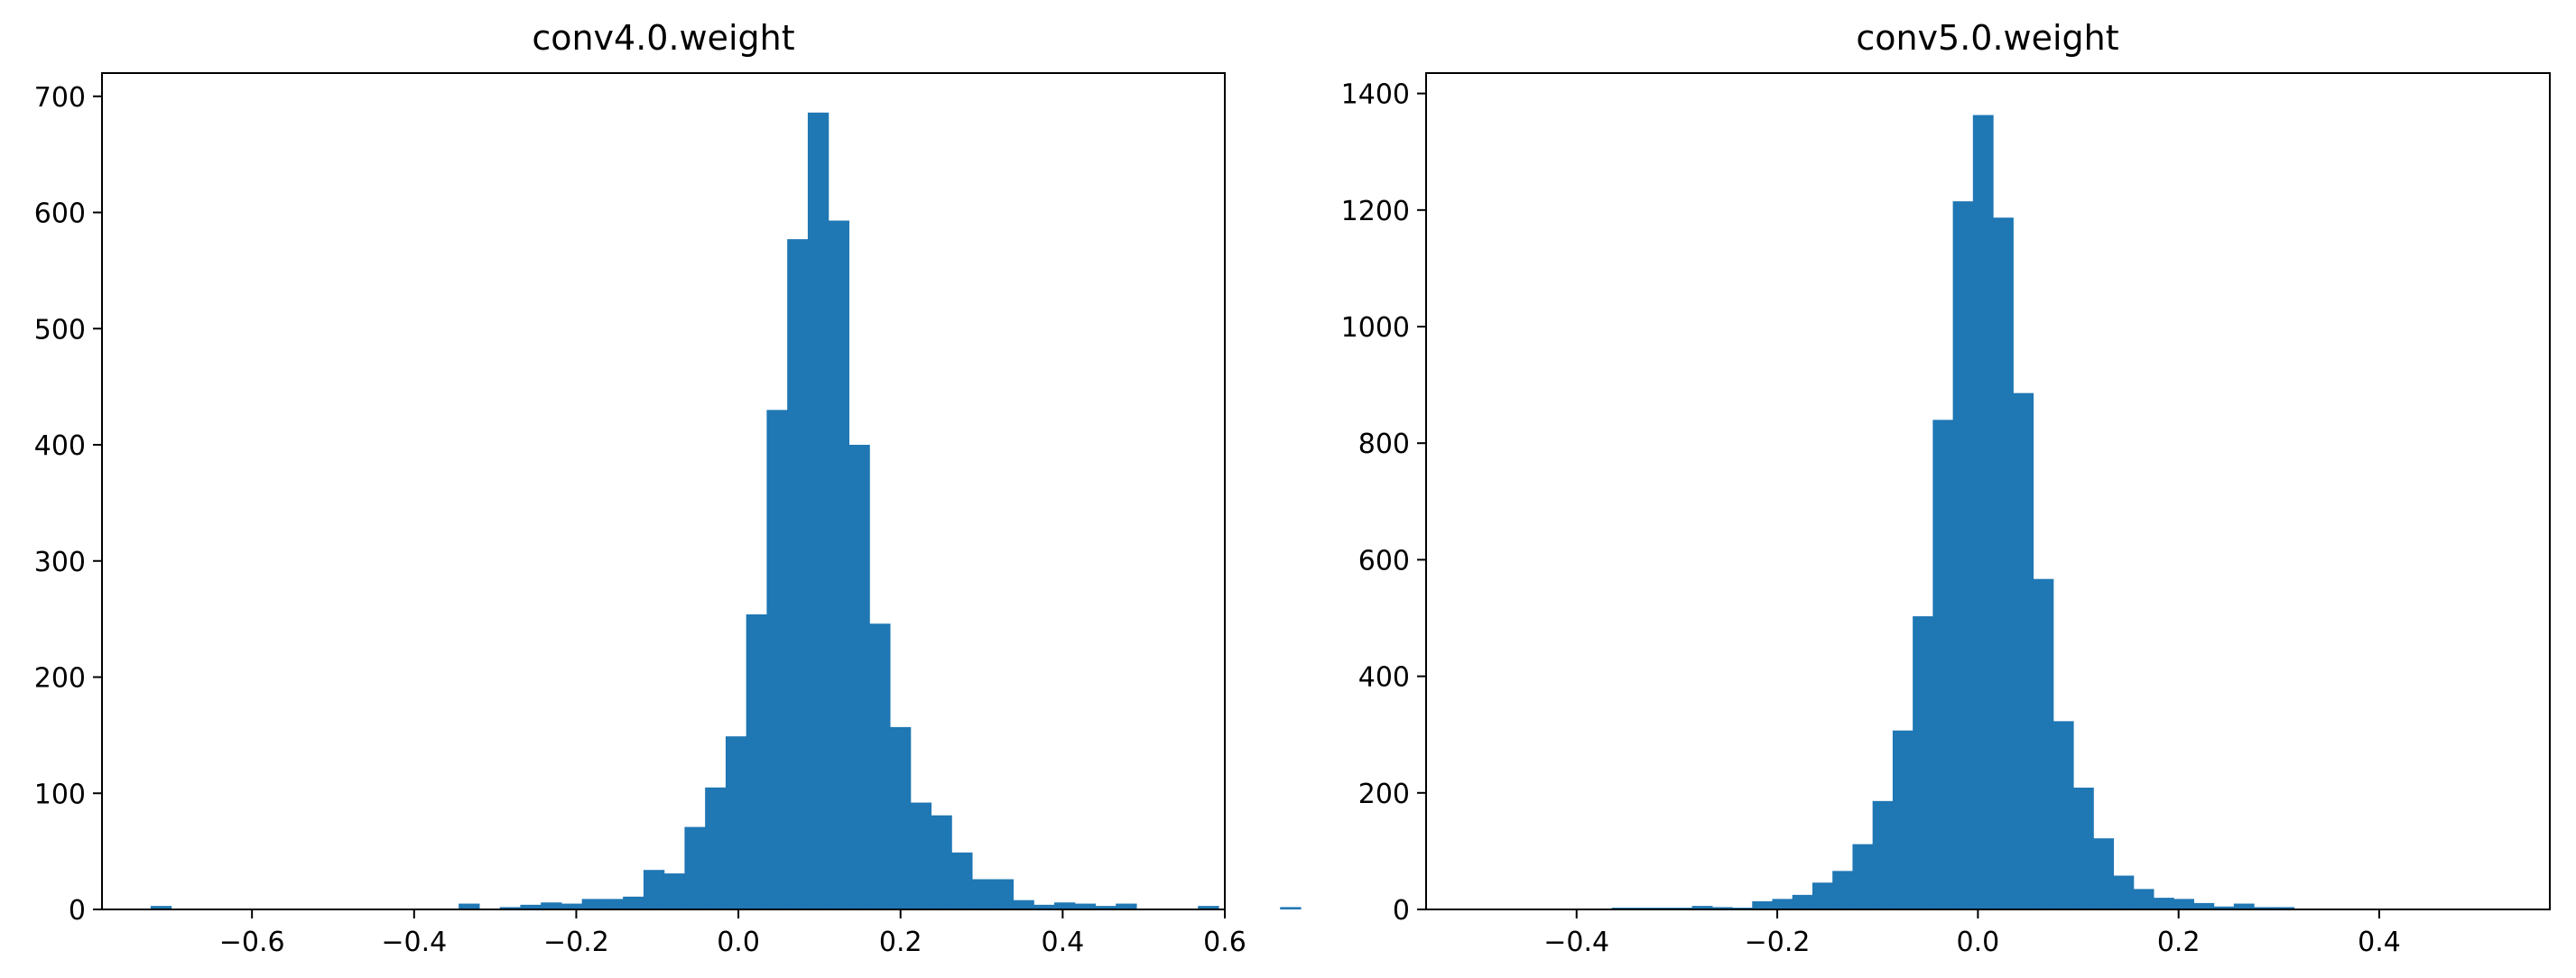  I want to click on y-tick-label: 700, so click(60, 98).